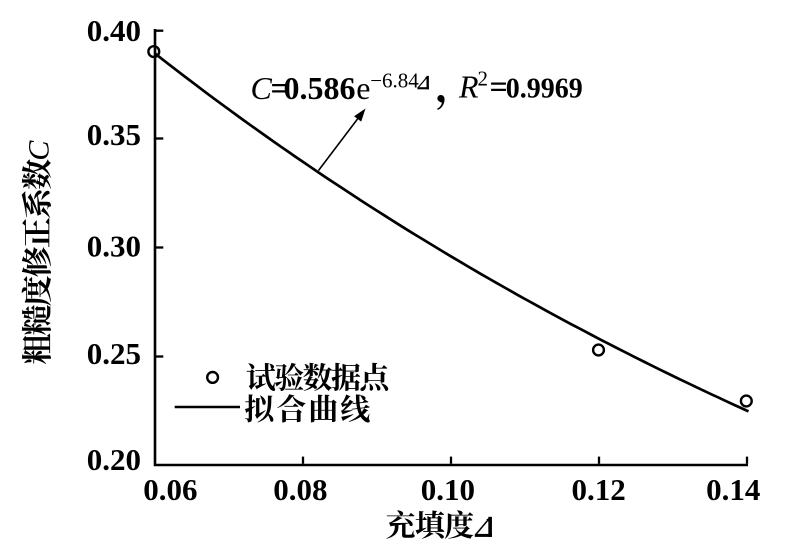  I want to click on svg-text: 0.35, so click(114, 134).